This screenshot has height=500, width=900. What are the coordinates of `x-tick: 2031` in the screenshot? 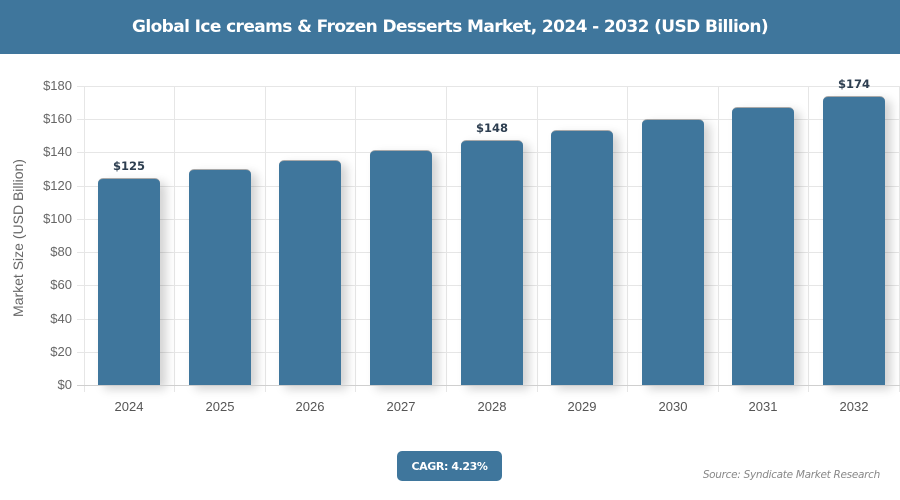 It's located at (763, 406).